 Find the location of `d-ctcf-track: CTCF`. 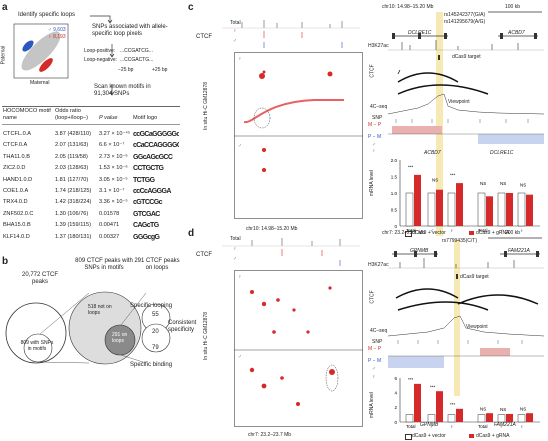

d-ctcf-track: CTCF is located at coordinates (372, 297).